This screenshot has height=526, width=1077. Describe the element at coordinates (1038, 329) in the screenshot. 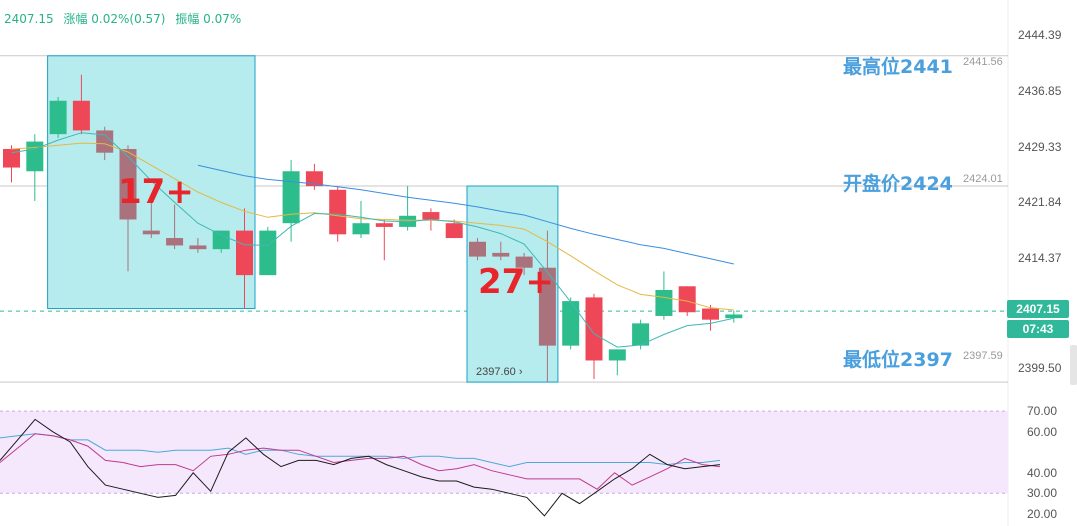

I see `countdown-tag: 07:43` at that location.